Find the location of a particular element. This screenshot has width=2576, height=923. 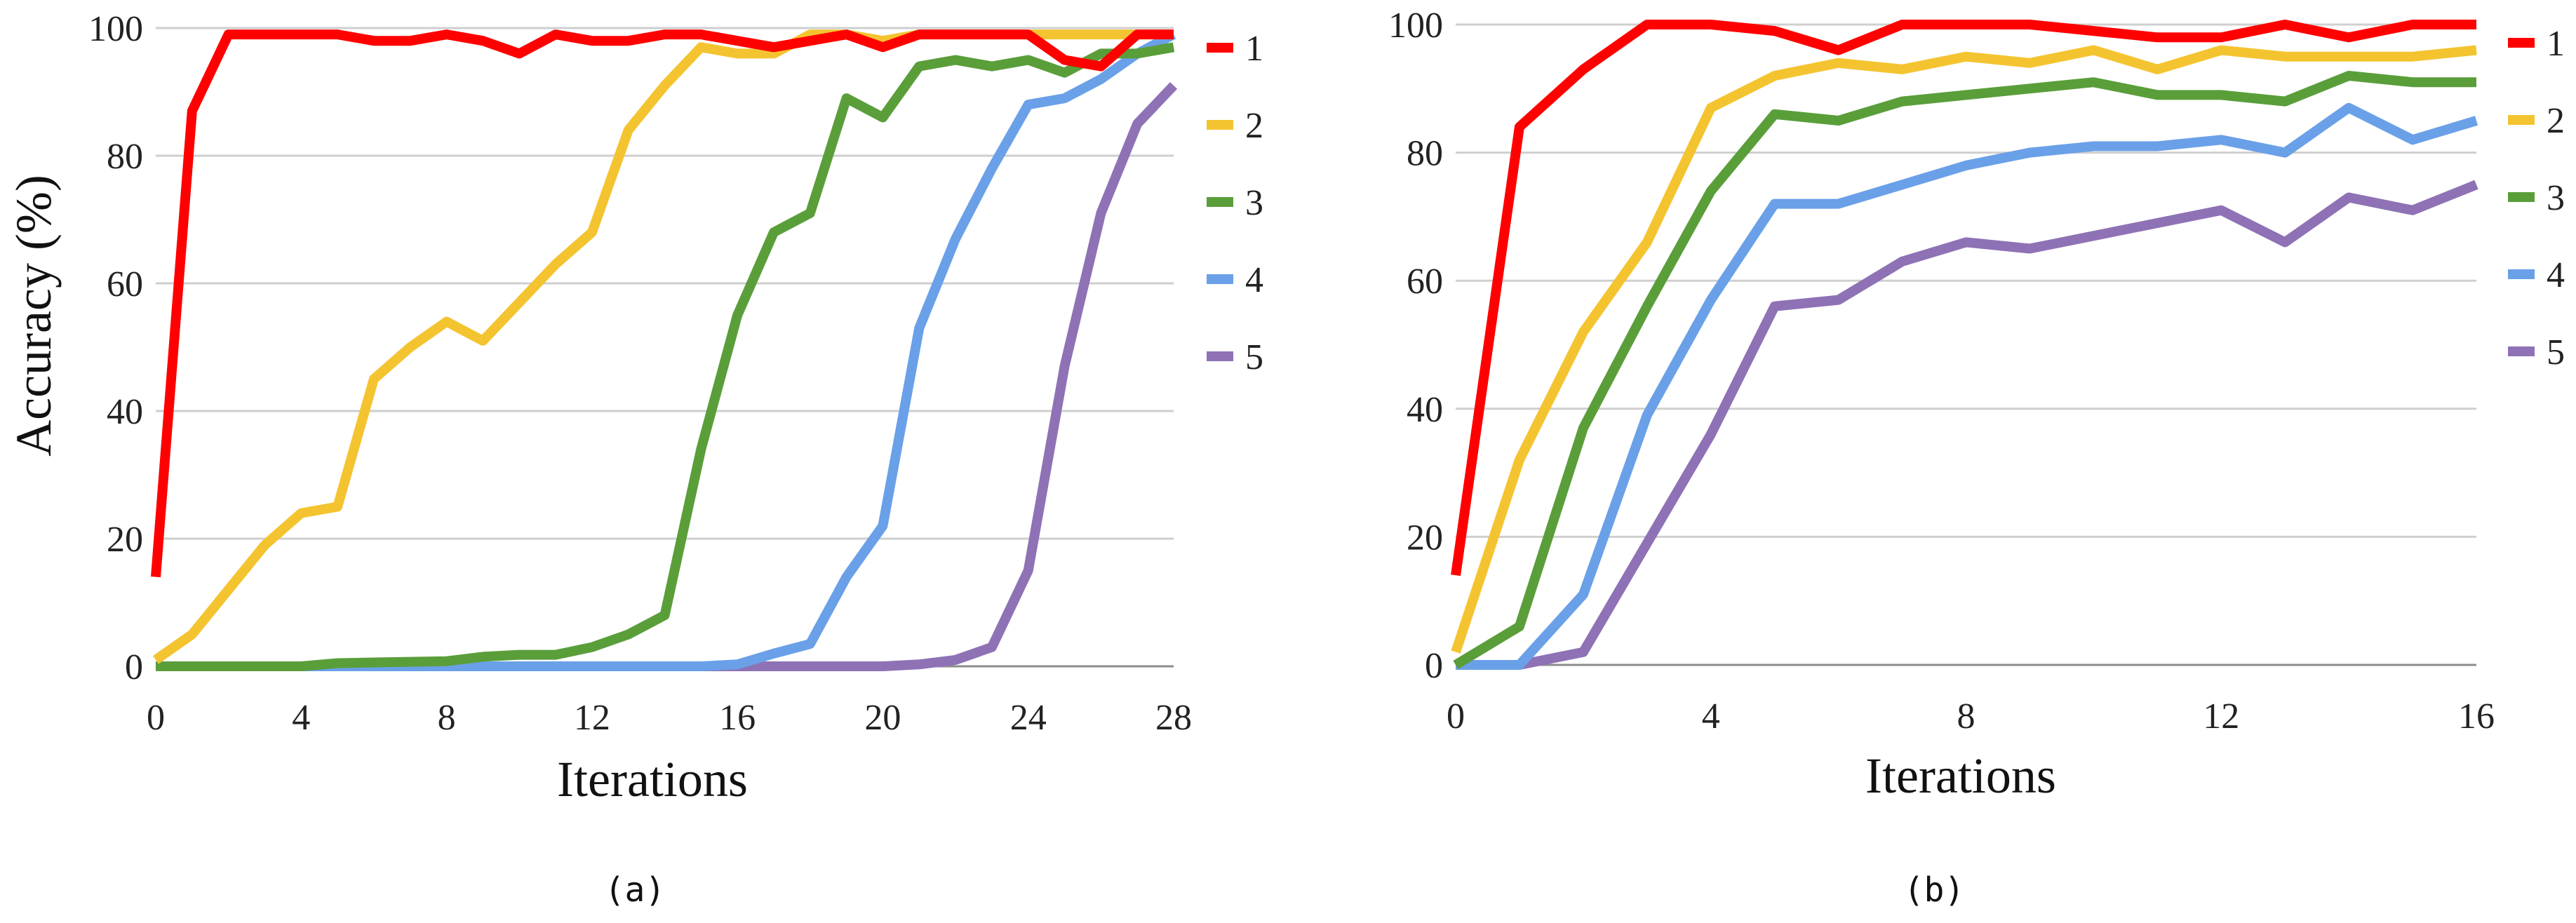

caption-b: (b) is located at coordinates (1935, 890).